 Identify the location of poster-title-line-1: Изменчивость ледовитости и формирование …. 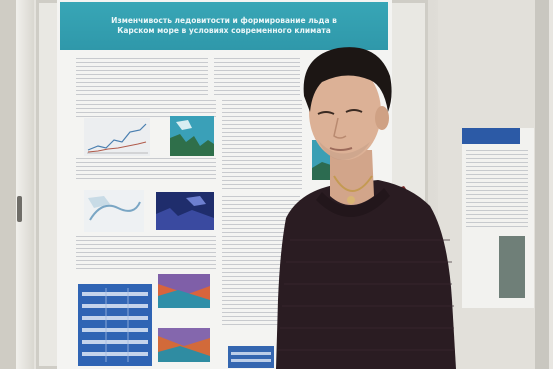
(224, 20).